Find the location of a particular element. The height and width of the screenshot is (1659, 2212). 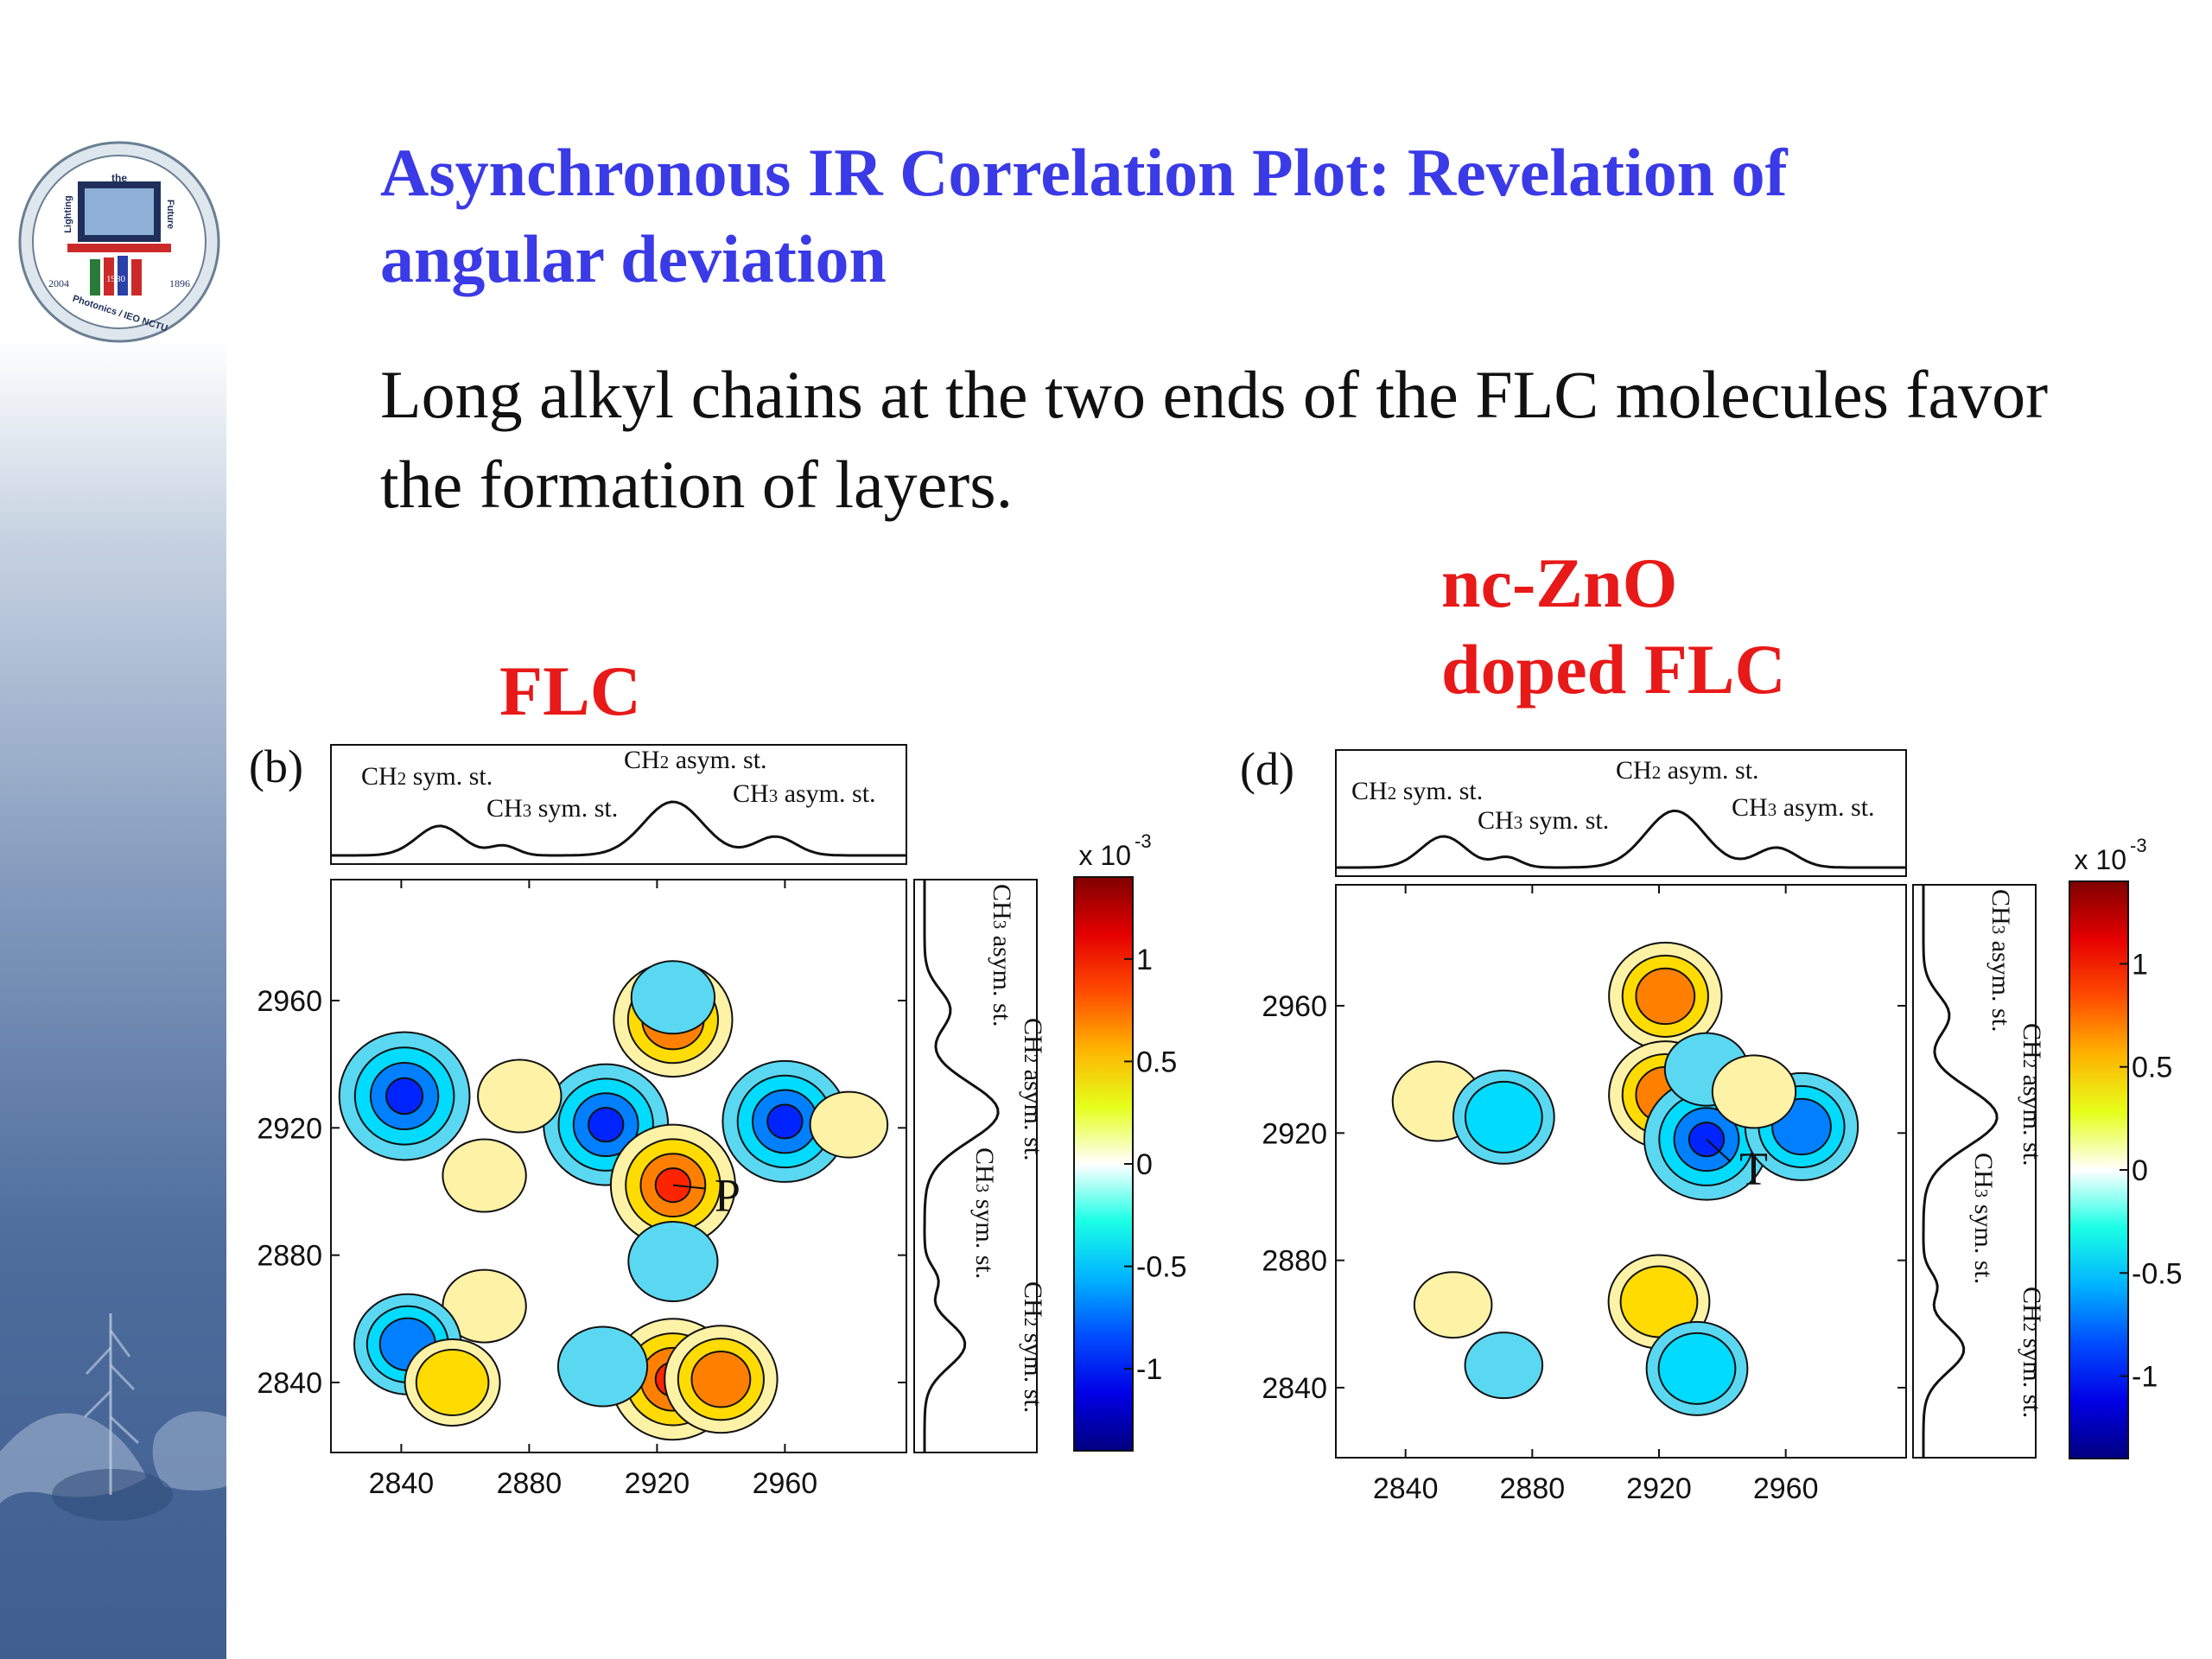

logo-text-left: Lighting is located at coordinates (68, 213).